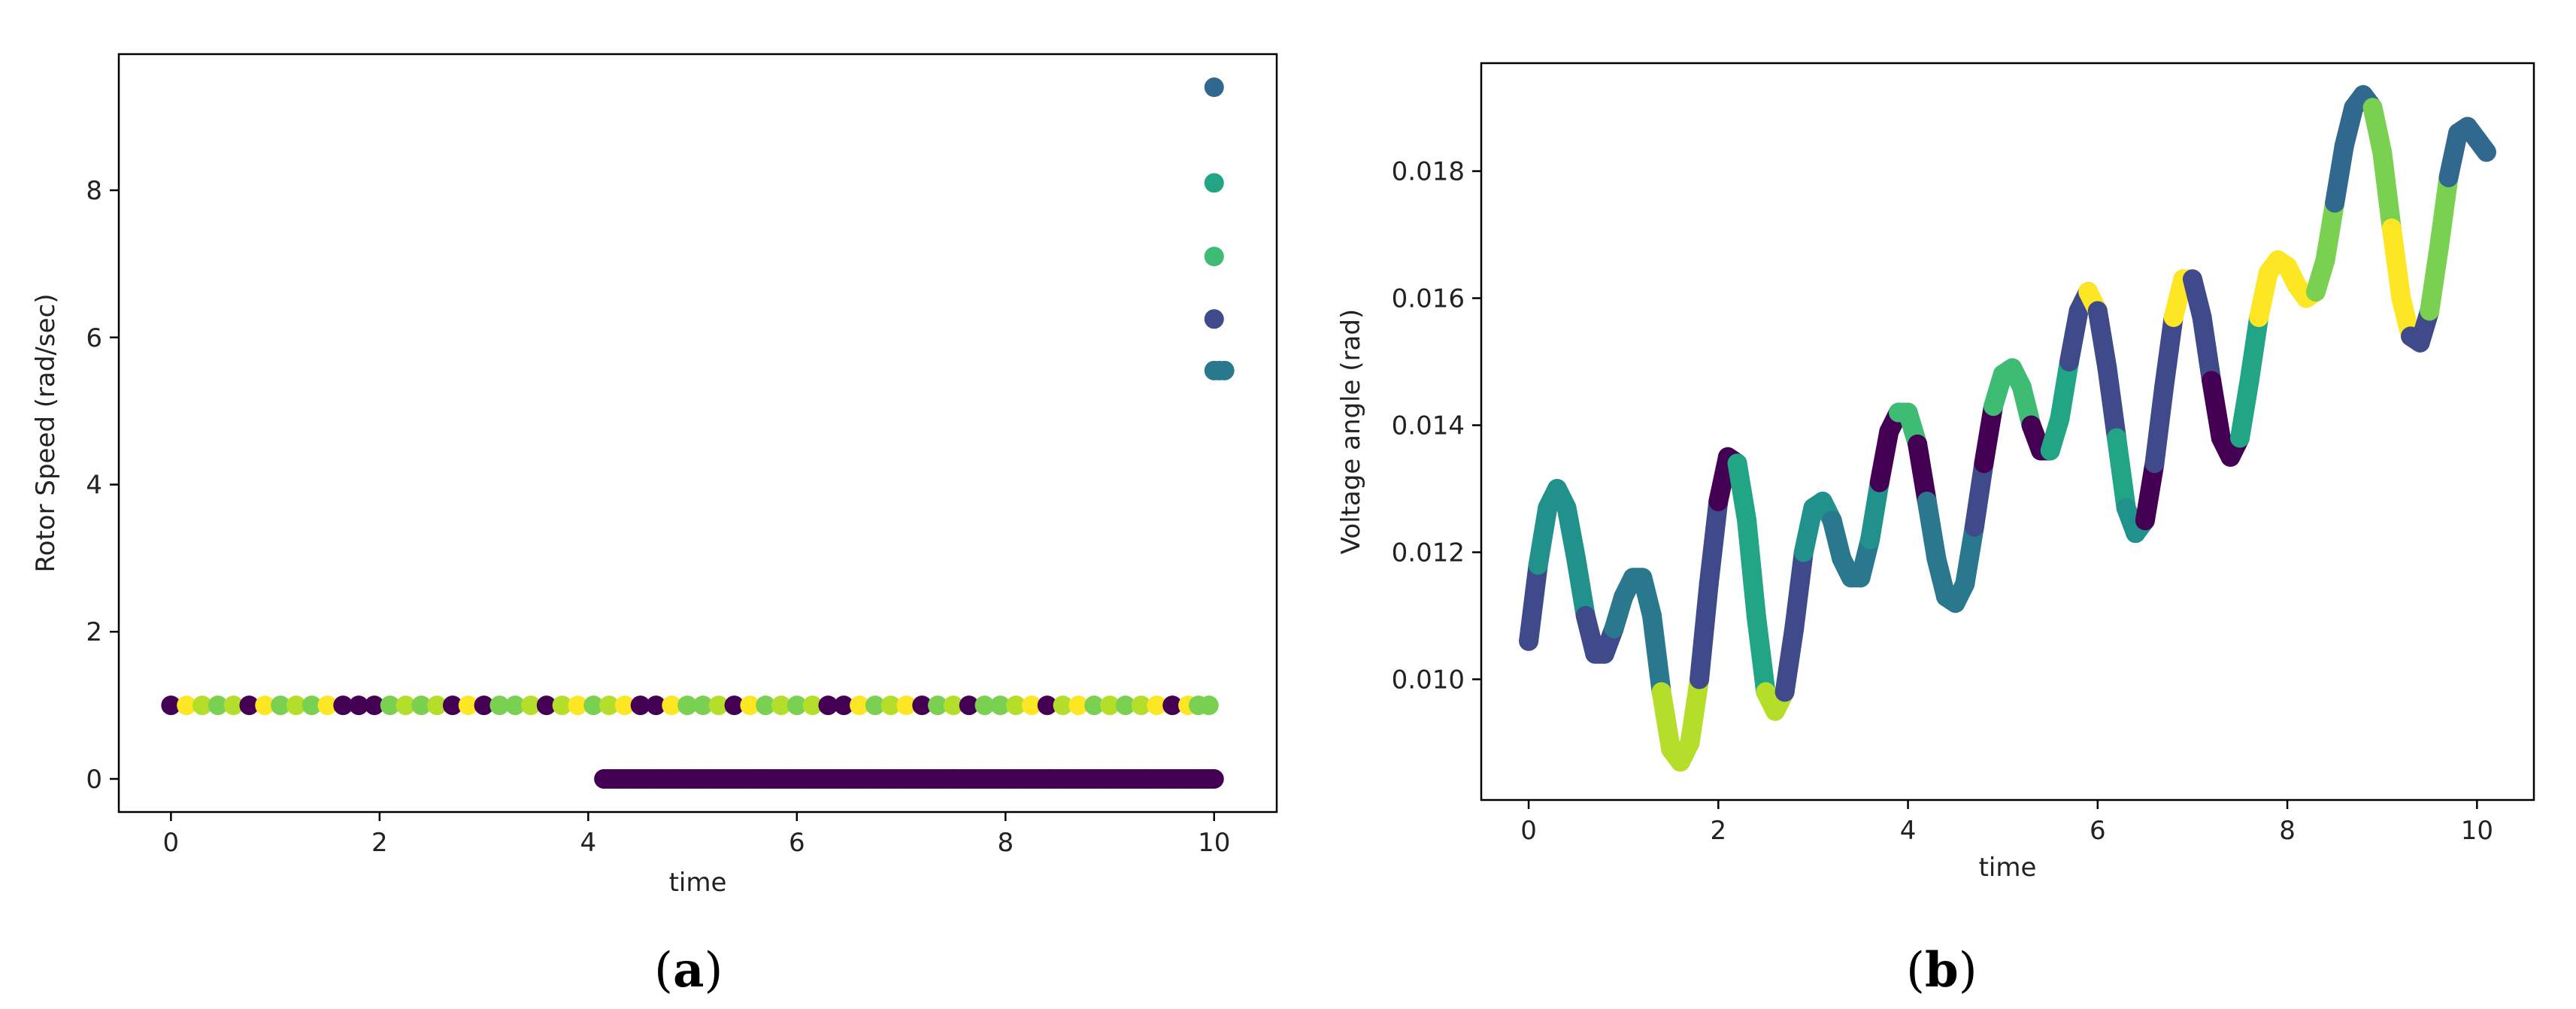  I want to click on panel-b-y-tick-label: 0.012, so click(1428, 553).